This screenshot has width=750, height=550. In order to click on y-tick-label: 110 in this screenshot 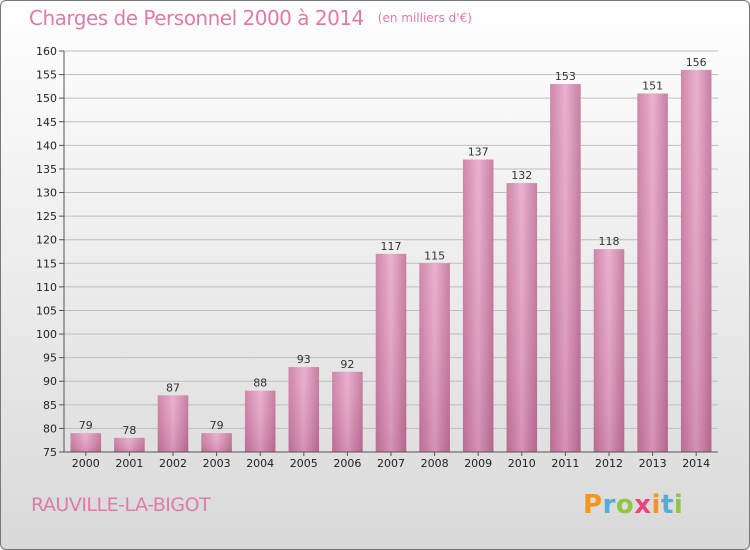, I will do `click(46, 287)`.